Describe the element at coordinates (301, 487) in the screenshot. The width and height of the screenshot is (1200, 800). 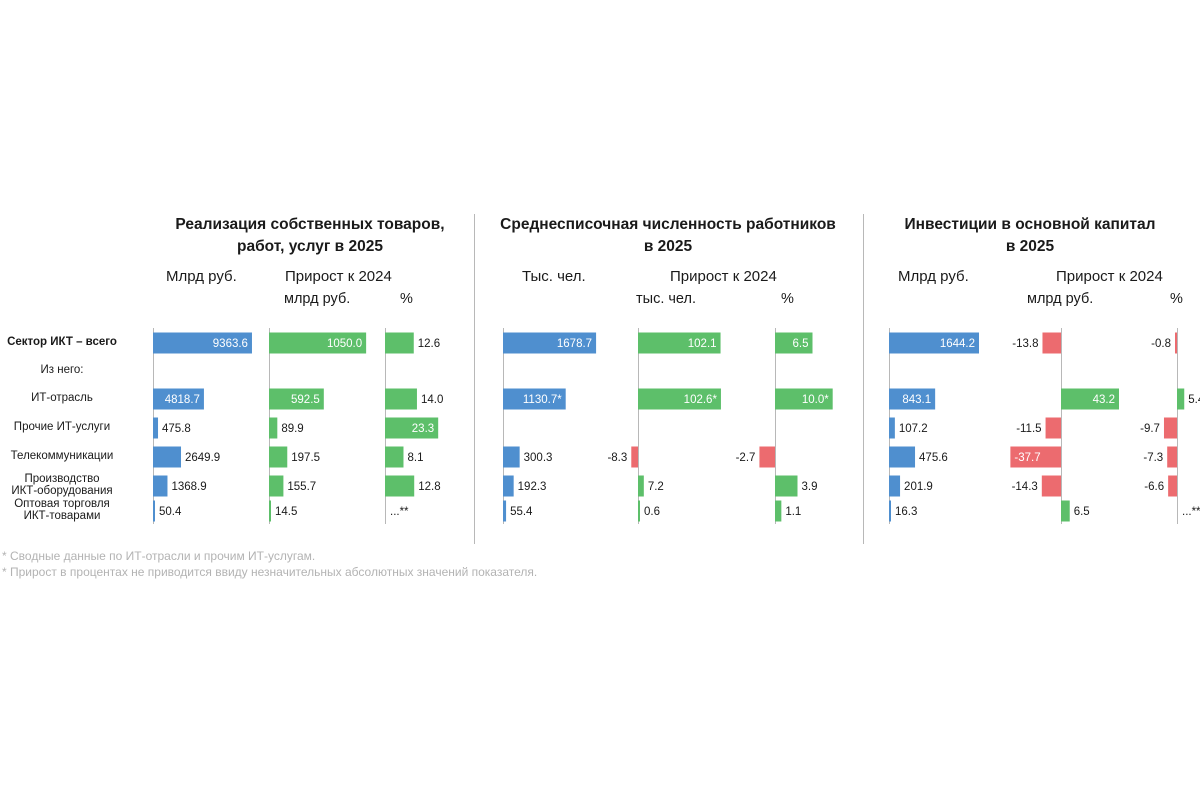
I see `data-label: 155.7` at that location.